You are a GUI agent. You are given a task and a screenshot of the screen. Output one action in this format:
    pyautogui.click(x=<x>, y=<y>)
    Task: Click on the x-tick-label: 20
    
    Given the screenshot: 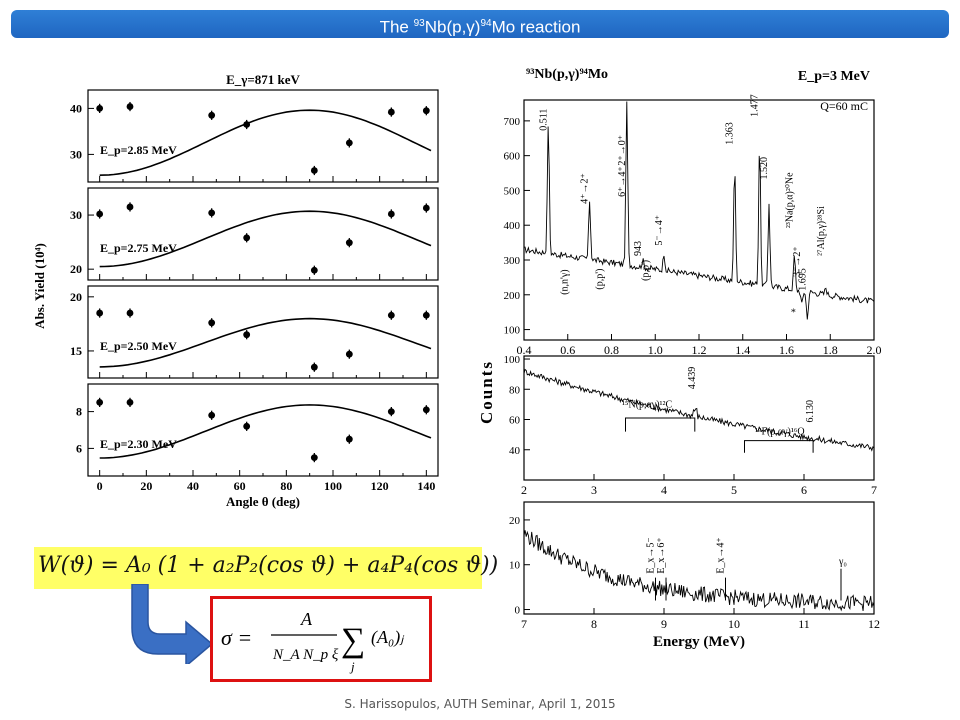 What is the action you would take?
    pyautogui.click(x=146, y=486)
    